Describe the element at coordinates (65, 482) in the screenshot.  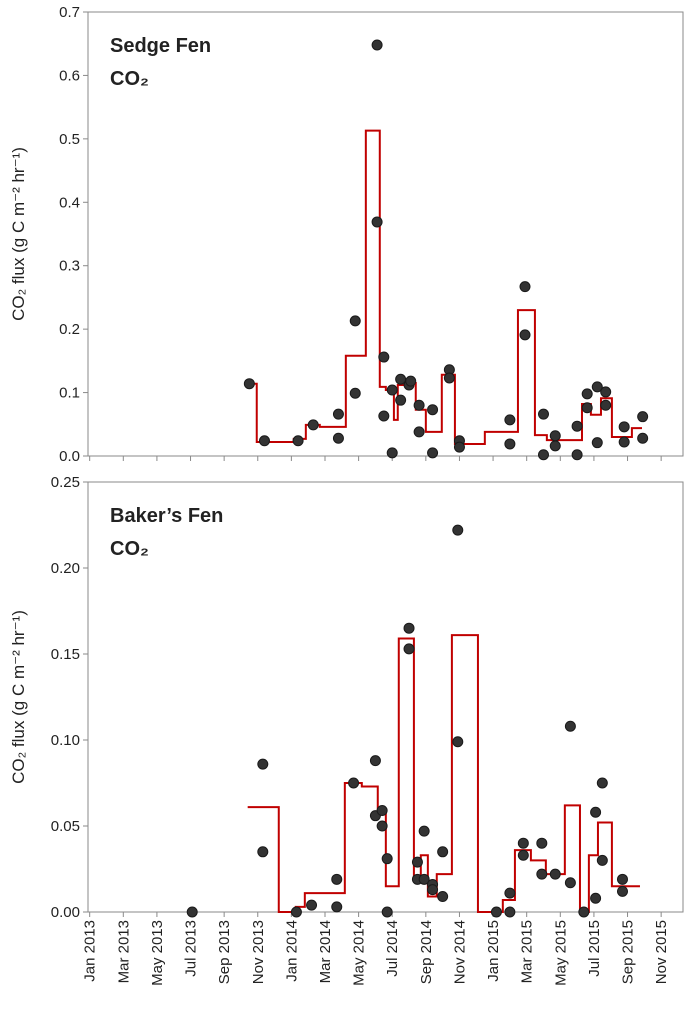
I see `y-tick-label: 0.25` at that location.